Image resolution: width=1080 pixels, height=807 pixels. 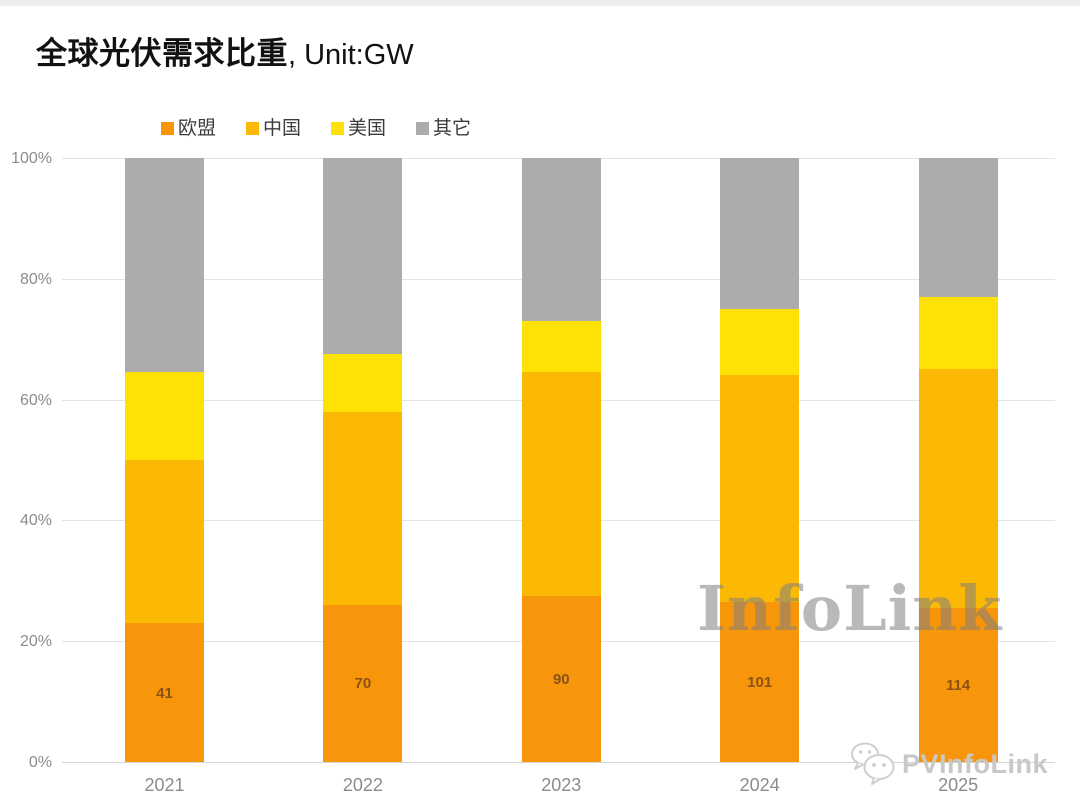 I want to click on legend-item-1: 中国, so click(x=273, y=128).